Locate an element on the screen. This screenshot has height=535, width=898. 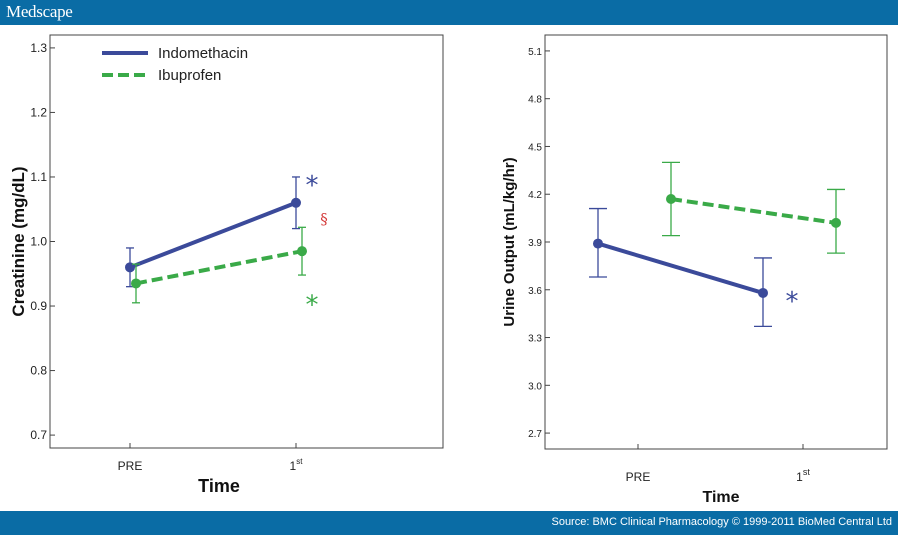
y-axis-title: Urine Output (mL/kg/hr) is located at coordinates (509, 241).